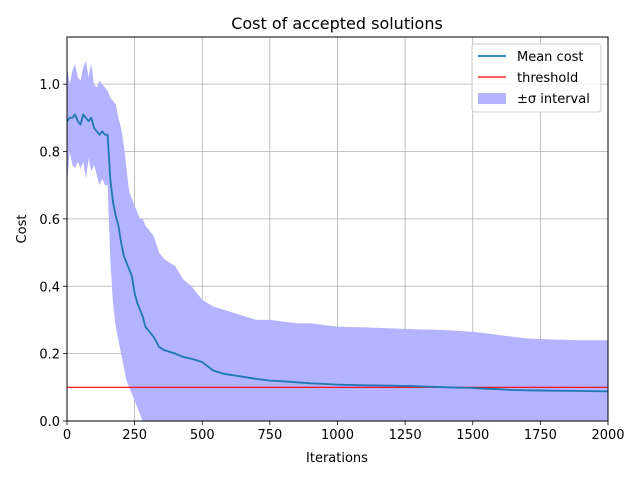  I want to click on legend-threshold-label: threshold, so click(547, 78).